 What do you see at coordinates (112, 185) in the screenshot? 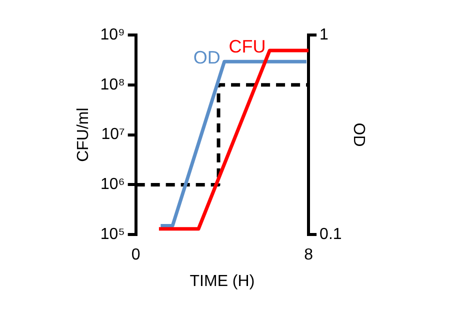
I see `y-tick-label: 10⁶` at bounding box center [112, 185].